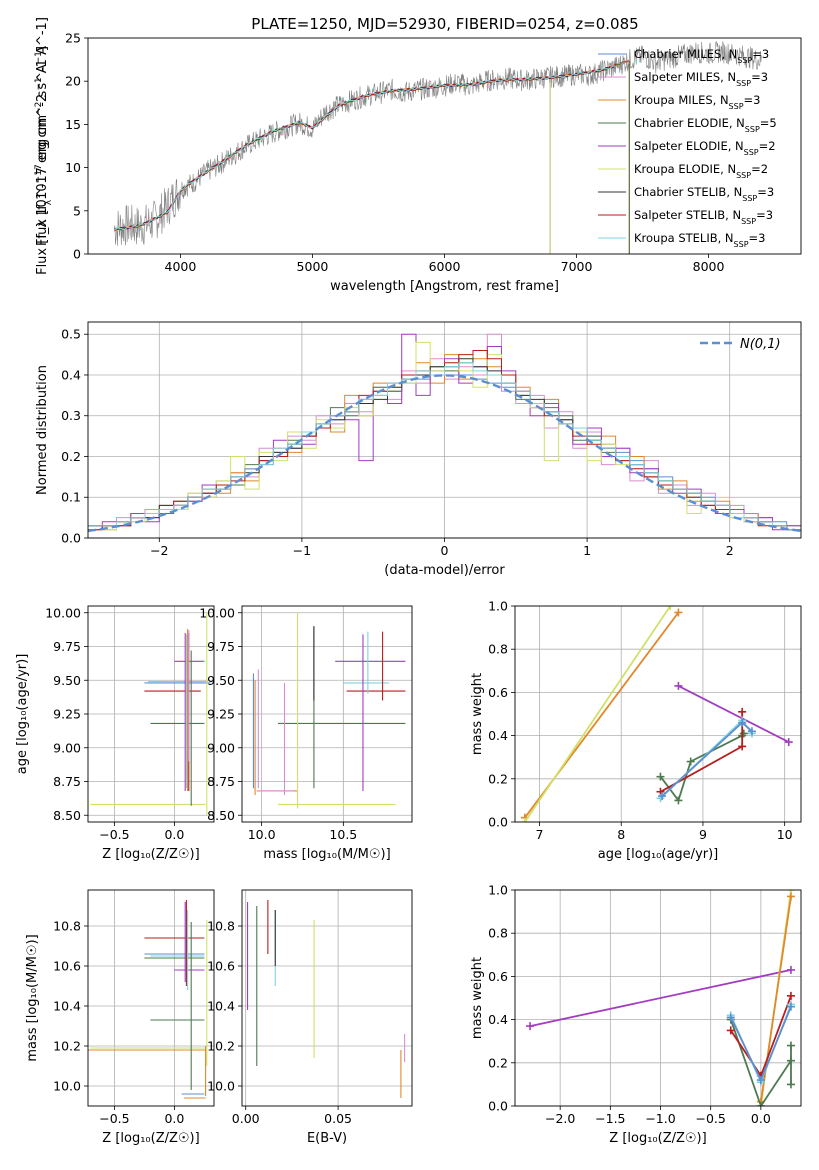 This screenshot has width=819, height=1170. Describe the element at coordinates (444, 570) in the screenshot. I see `x-axis-label: (data-model)/error` at that location.